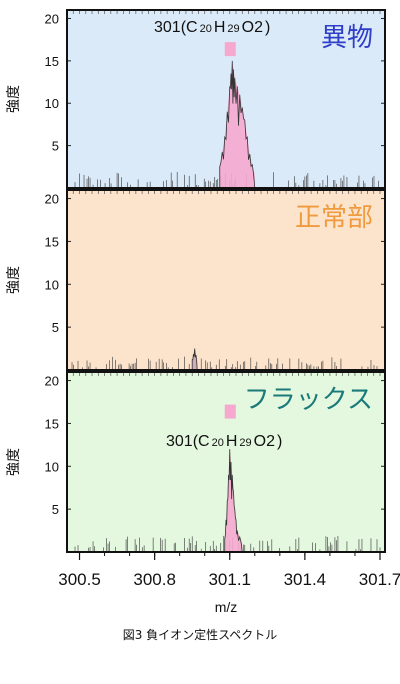 The image size is (400, 684). What do you see at coordinates (154, 579) in the screenshot?
I see `x-tick-label: 300.8` at bounding box center [154, 579].